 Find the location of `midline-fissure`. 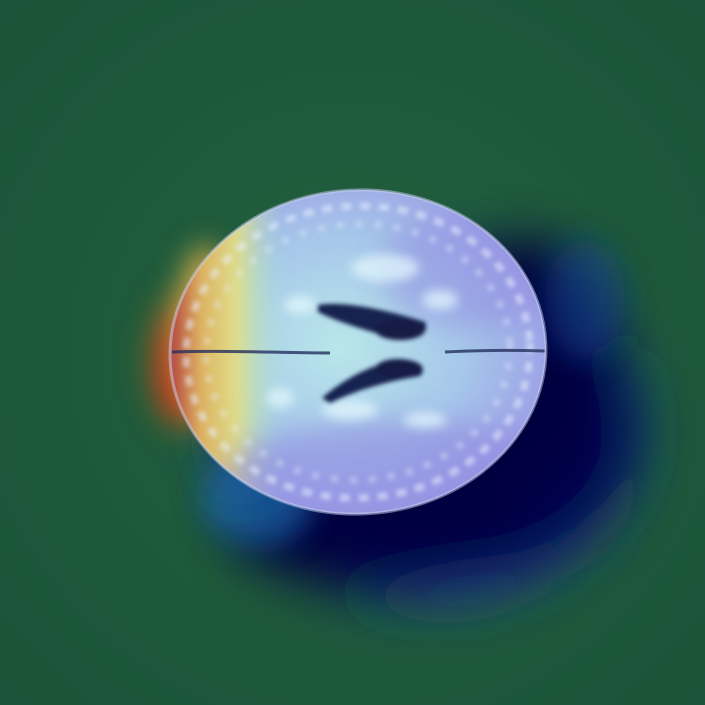

midline-fissure is located at coordinates (358, 351).